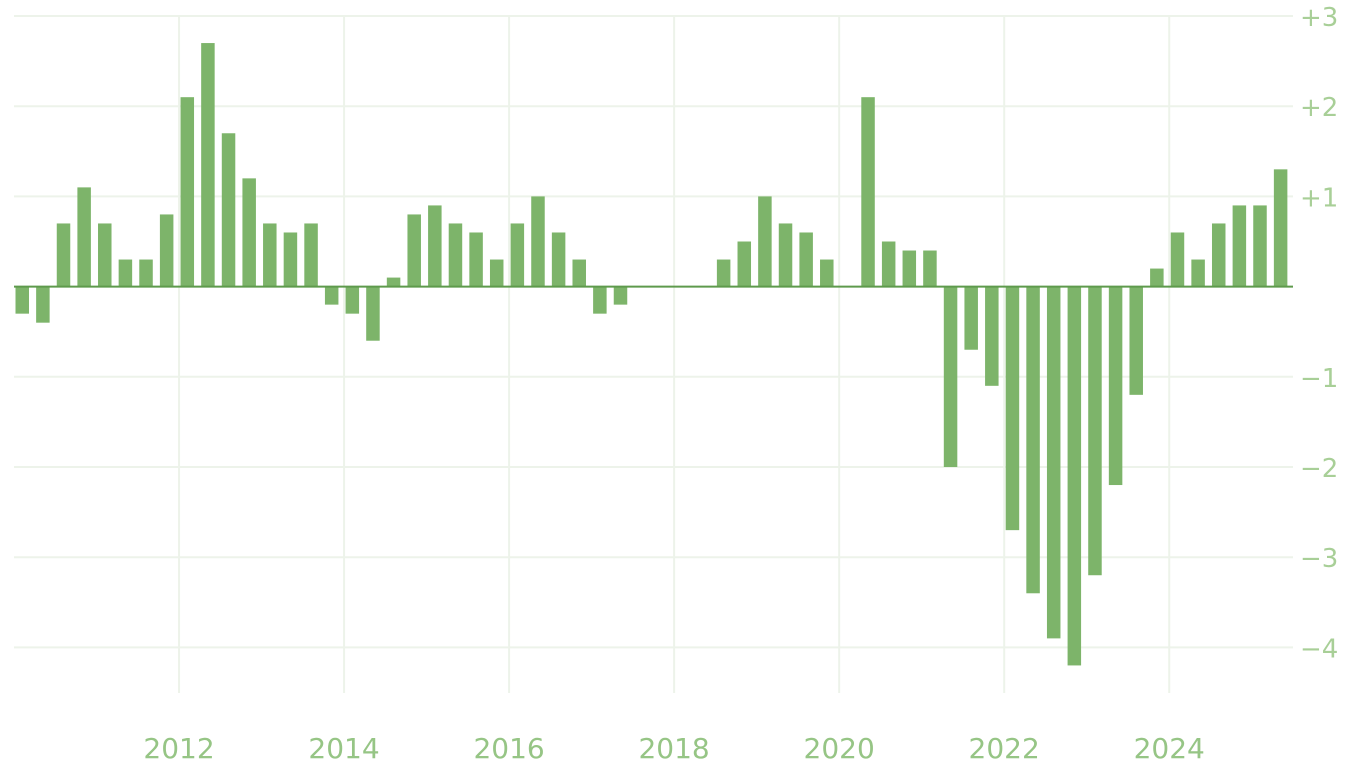  Describe the element at coordinates (1319, 198) in the screenshot. I see `y-tick-label: +1` at that location.